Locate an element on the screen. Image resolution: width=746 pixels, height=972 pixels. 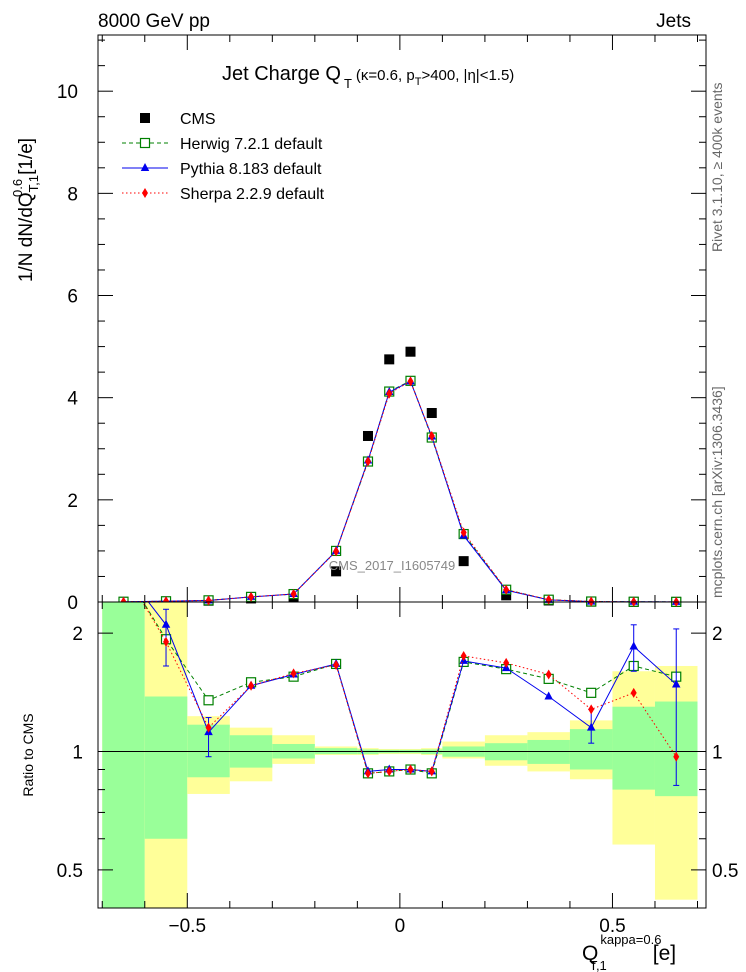
legend-label: CMS is located at coordinates (198, 119).